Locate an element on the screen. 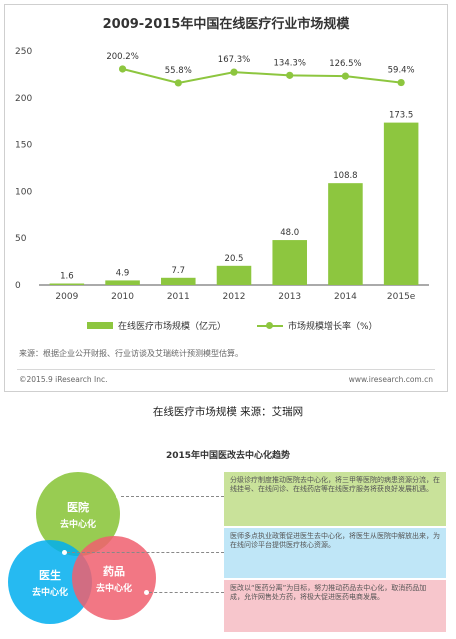 Image resolution: width=456 pixels, height=639 pixels. legend-label-market-size: 在线医疗市场规模（亿元） is located at coordinates (172, 327).